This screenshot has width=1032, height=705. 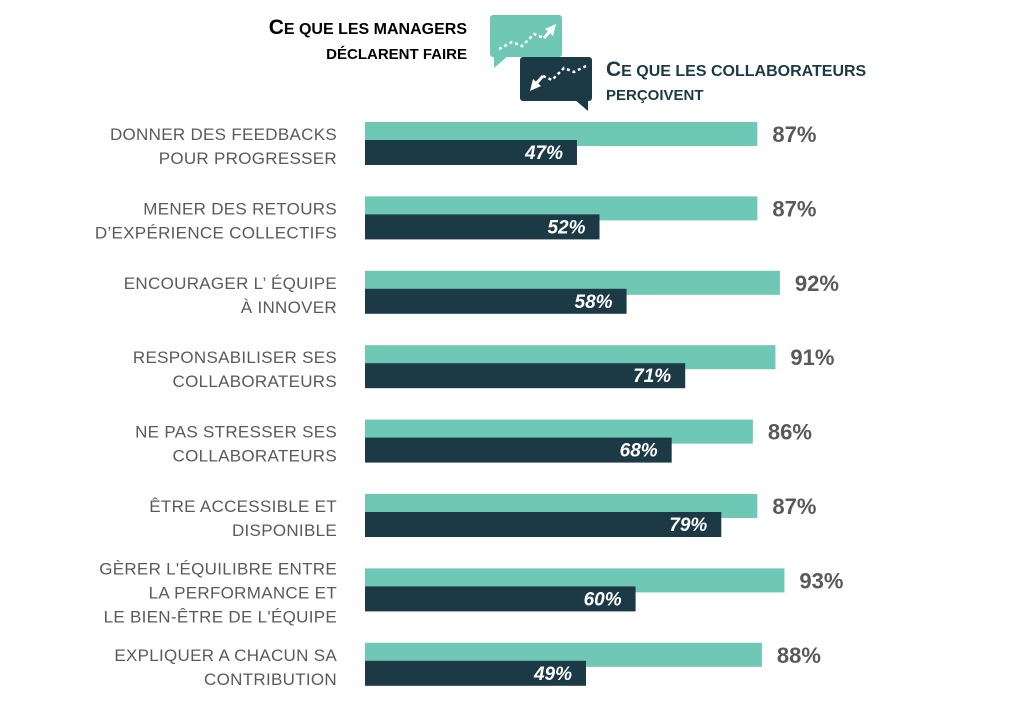 I want to click on category-label: ENCOURAGER L’ ÉQUIPE, so click(x=230, y=283).